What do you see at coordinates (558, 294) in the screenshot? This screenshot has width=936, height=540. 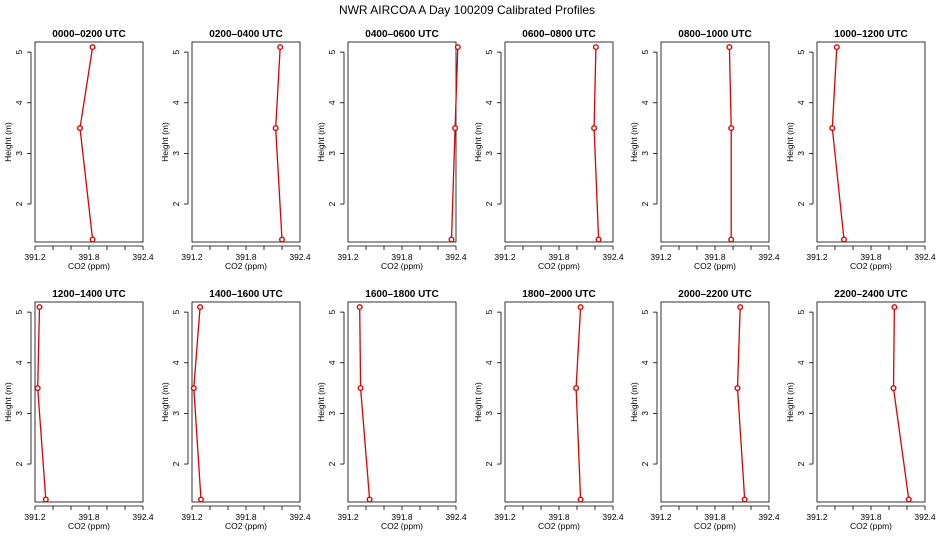 I see `panel-title: 1800–2000 UTC` at bounding box center [558, 294].